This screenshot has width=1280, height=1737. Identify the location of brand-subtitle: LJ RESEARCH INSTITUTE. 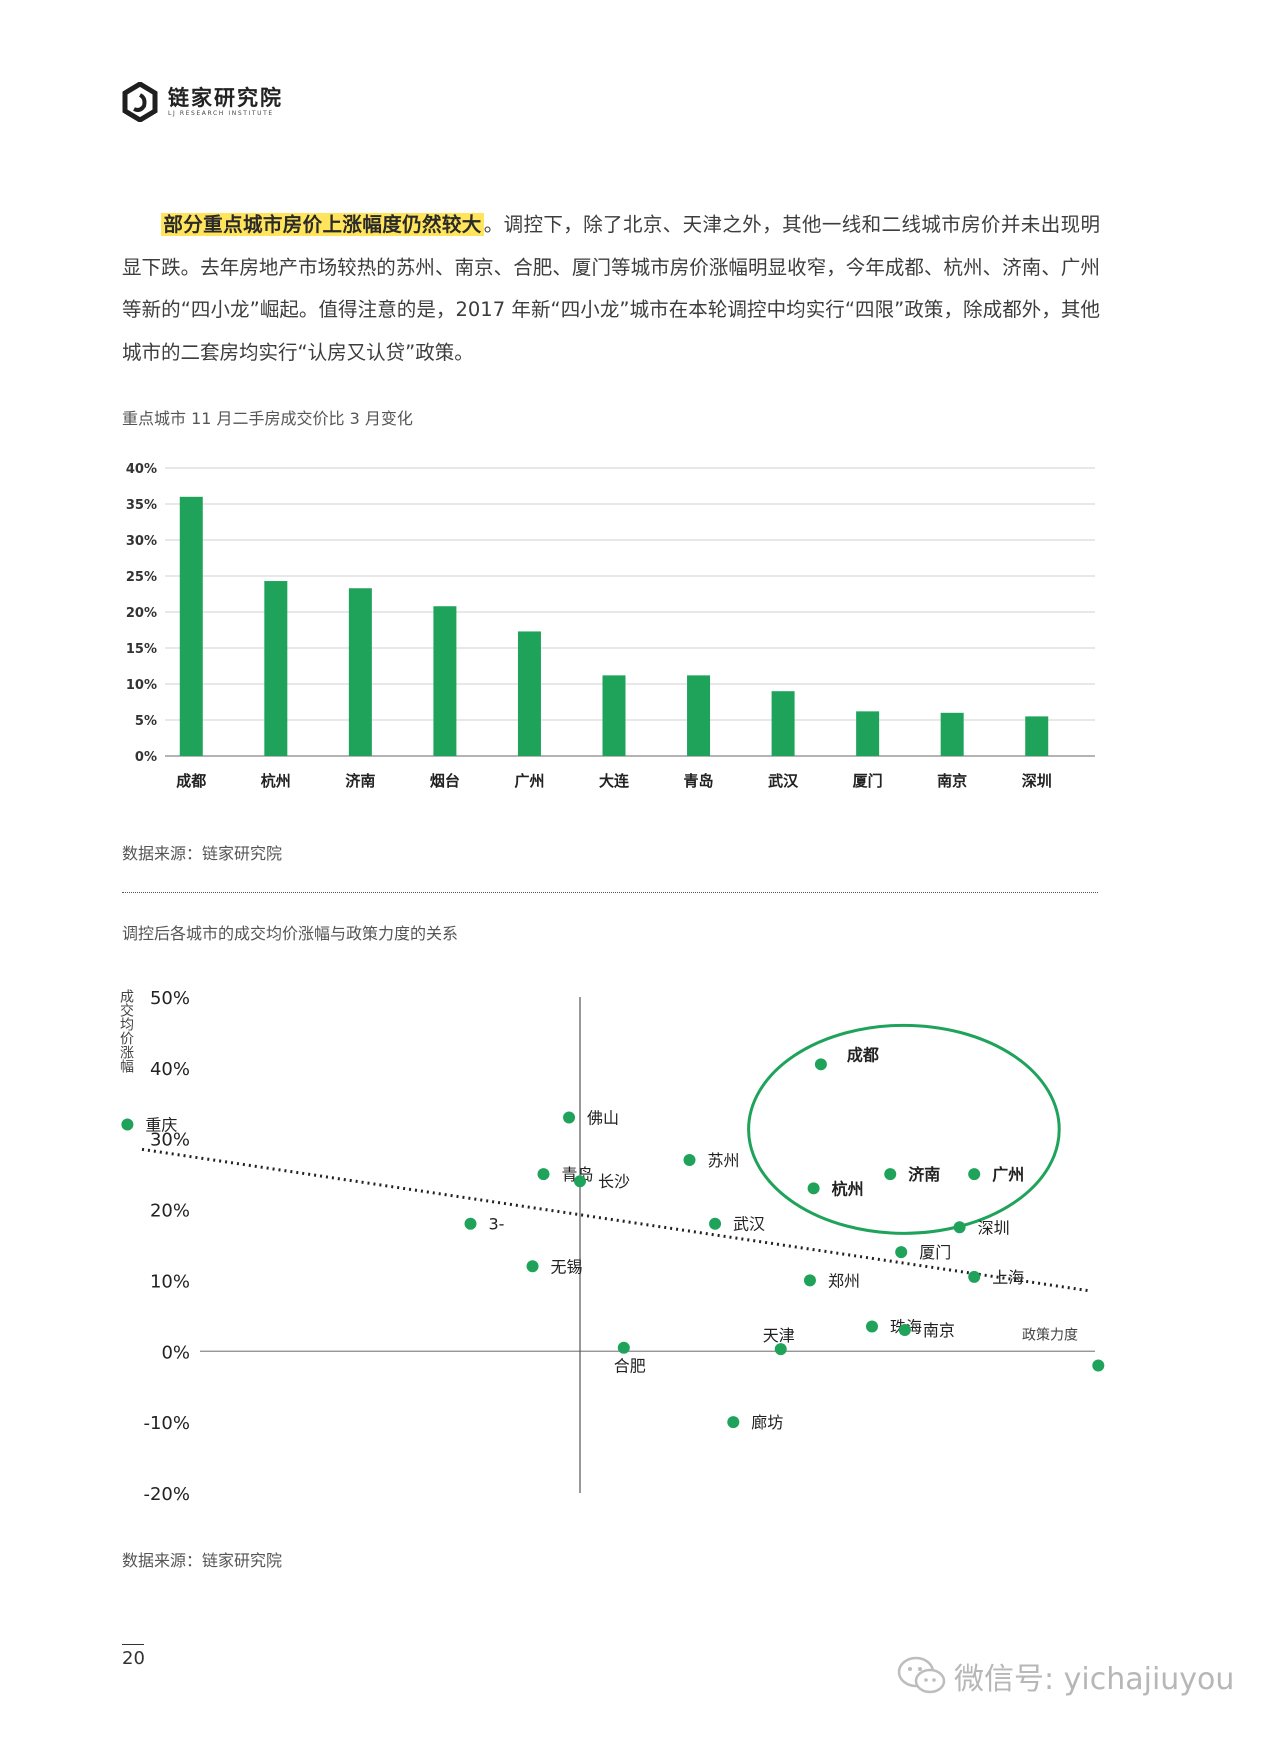
(221, 113).